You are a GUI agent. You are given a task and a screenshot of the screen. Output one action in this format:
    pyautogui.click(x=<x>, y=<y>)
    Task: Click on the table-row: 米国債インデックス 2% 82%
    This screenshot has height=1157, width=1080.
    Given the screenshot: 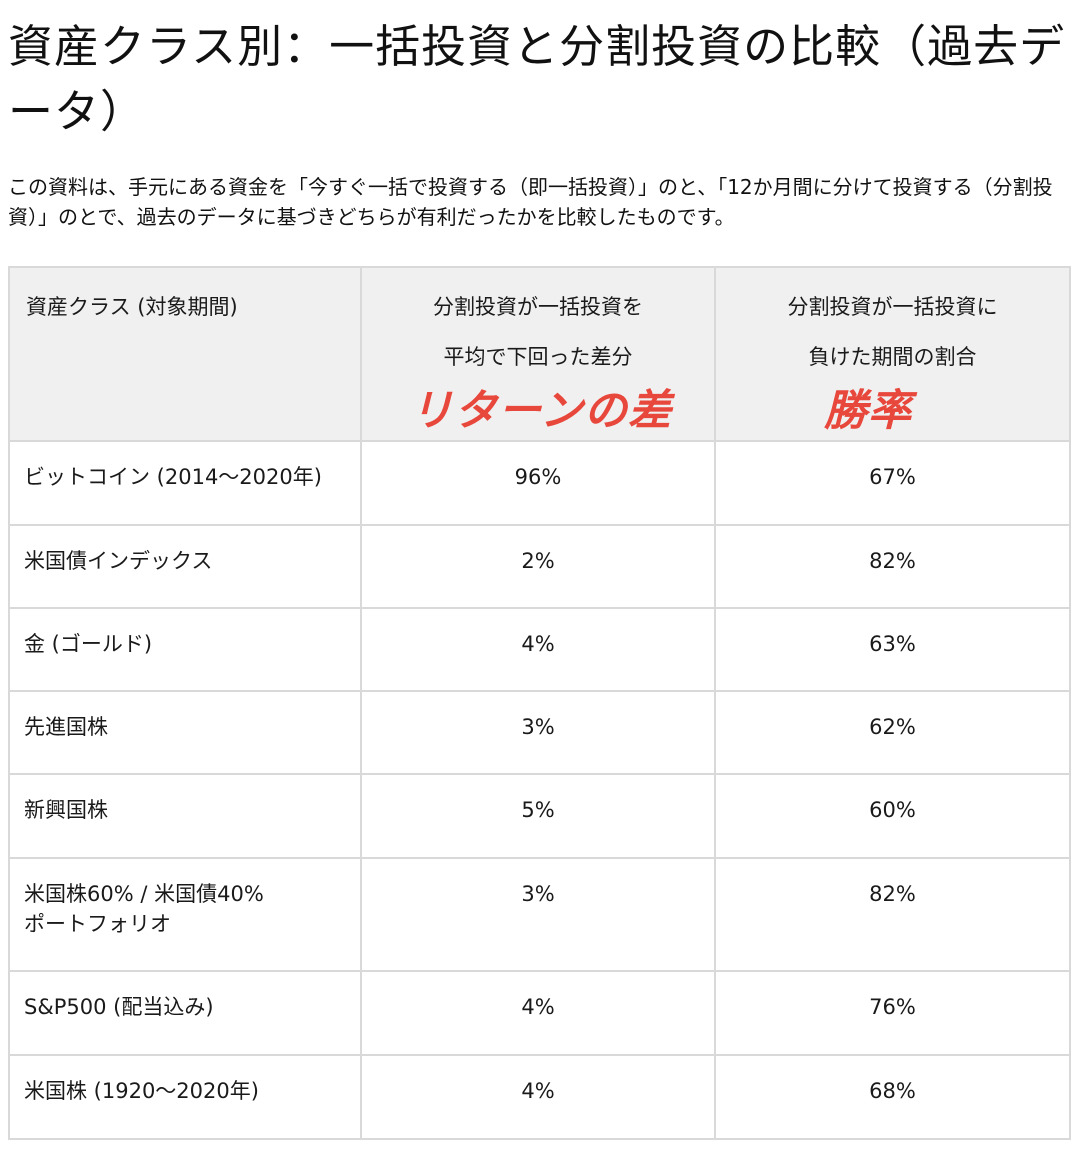 What is the action you would take?
    pyautogui.click(x=539, y=566)
    